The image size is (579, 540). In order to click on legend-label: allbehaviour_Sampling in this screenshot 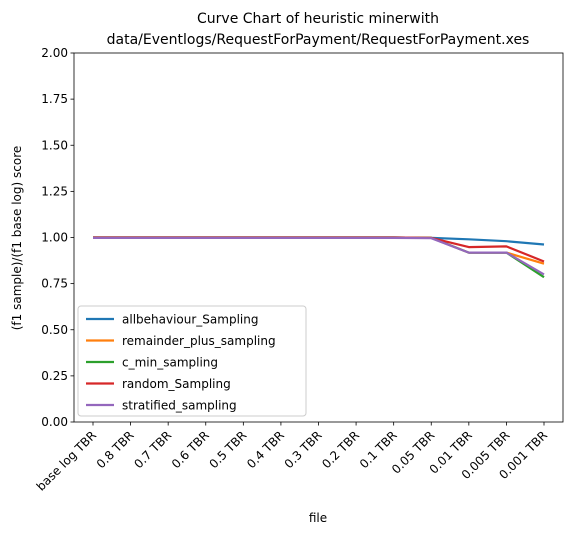, I will do `click(190, 320)`.